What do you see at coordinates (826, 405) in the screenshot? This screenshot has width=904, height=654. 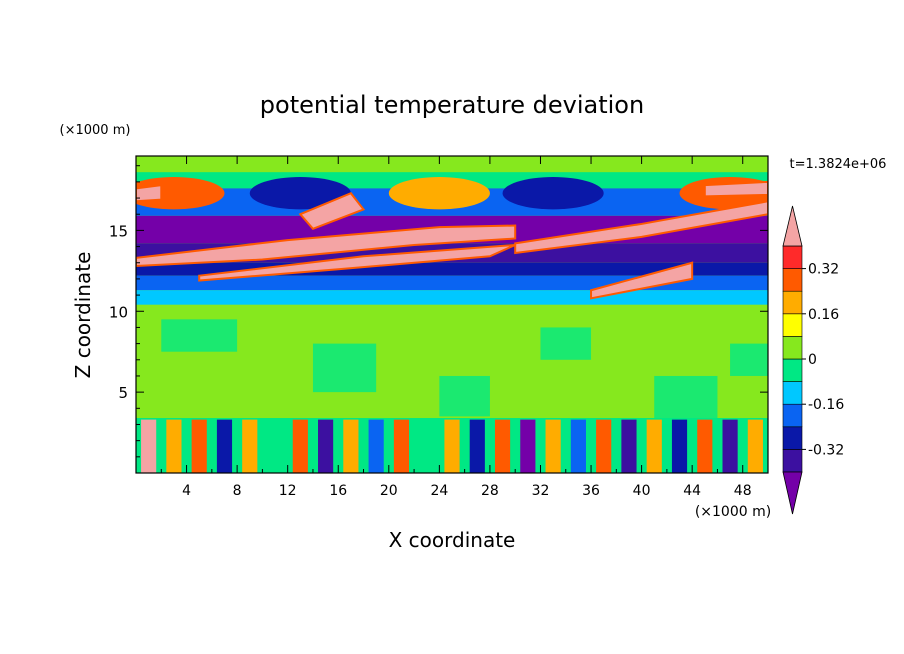 I see `colorbar-label: -0.16` at bounding box center [826, 405].